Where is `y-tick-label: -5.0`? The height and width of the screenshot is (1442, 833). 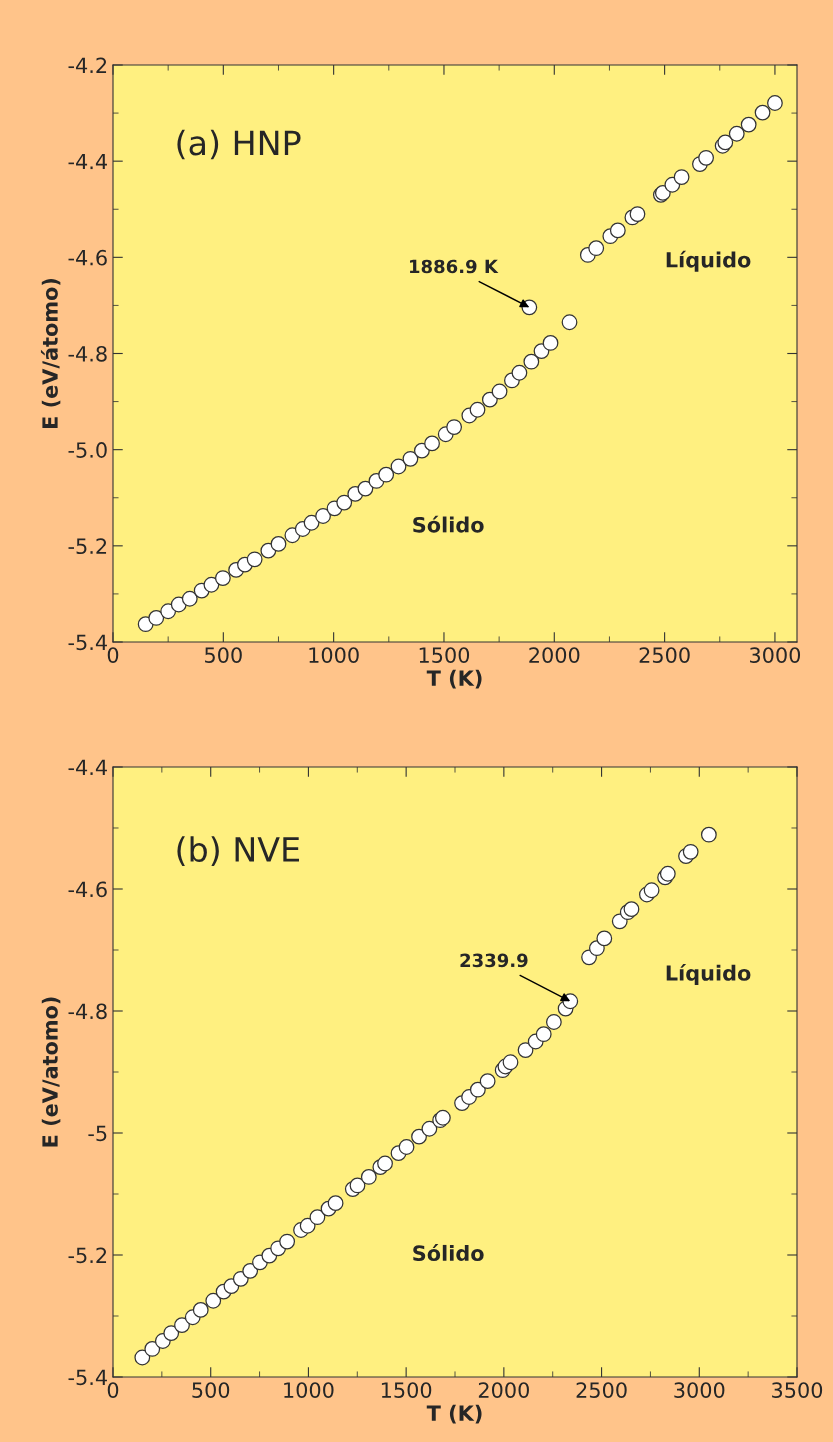 y-tick-label: -5.0 is located at coordinates (87, 450).